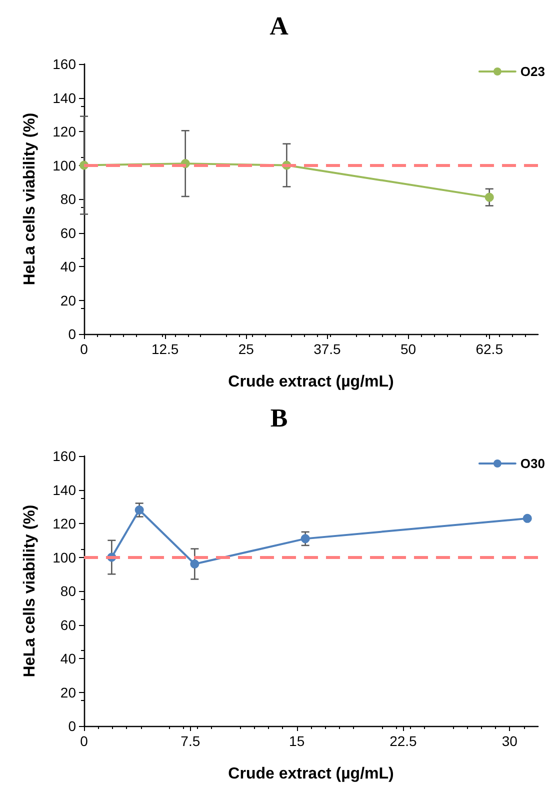 This screenshot has width=558, height=804. Describe the element at coordinates (490, 349) in the screenshot. I see `x-tick-label: 62.5` at that location.